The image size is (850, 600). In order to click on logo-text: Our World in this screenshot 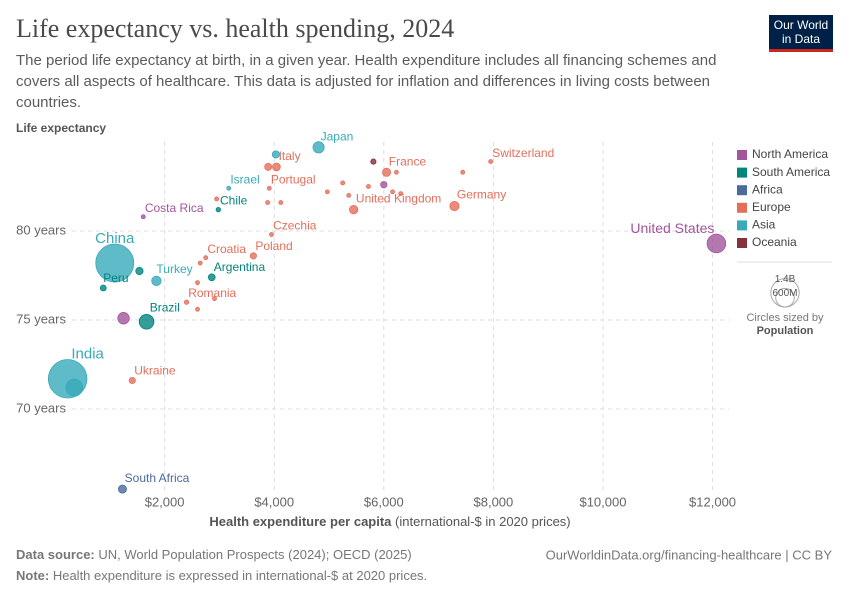, I will do `click(801, 25)`.